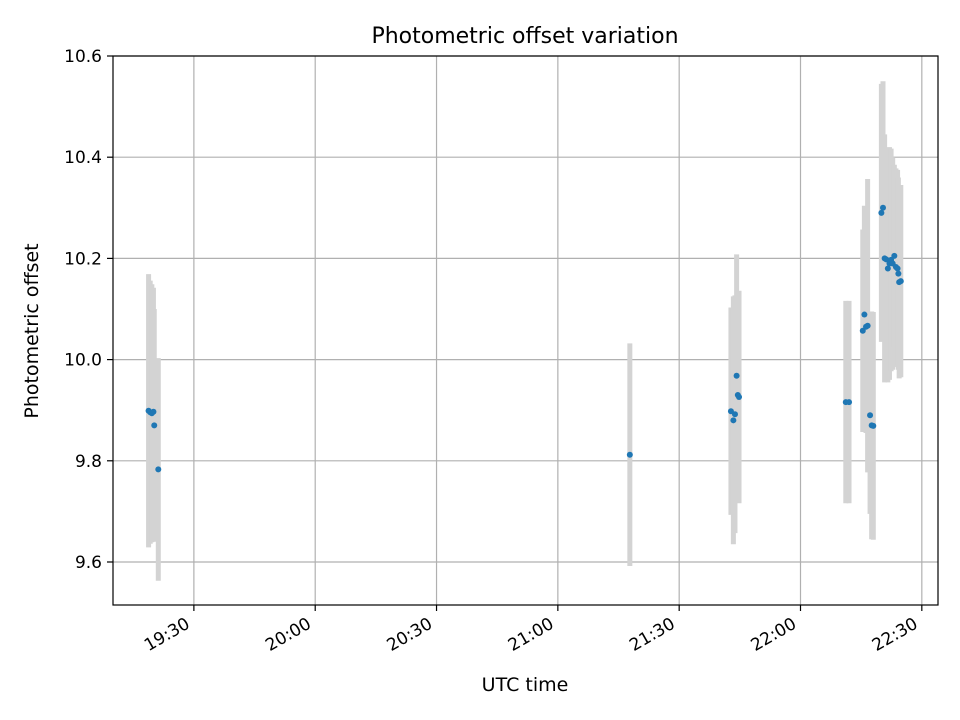  What do you see at coordinates (83, 361) in the screenshot?
I see `y-tick-label: 10.0` at bounding box center [83, 361].